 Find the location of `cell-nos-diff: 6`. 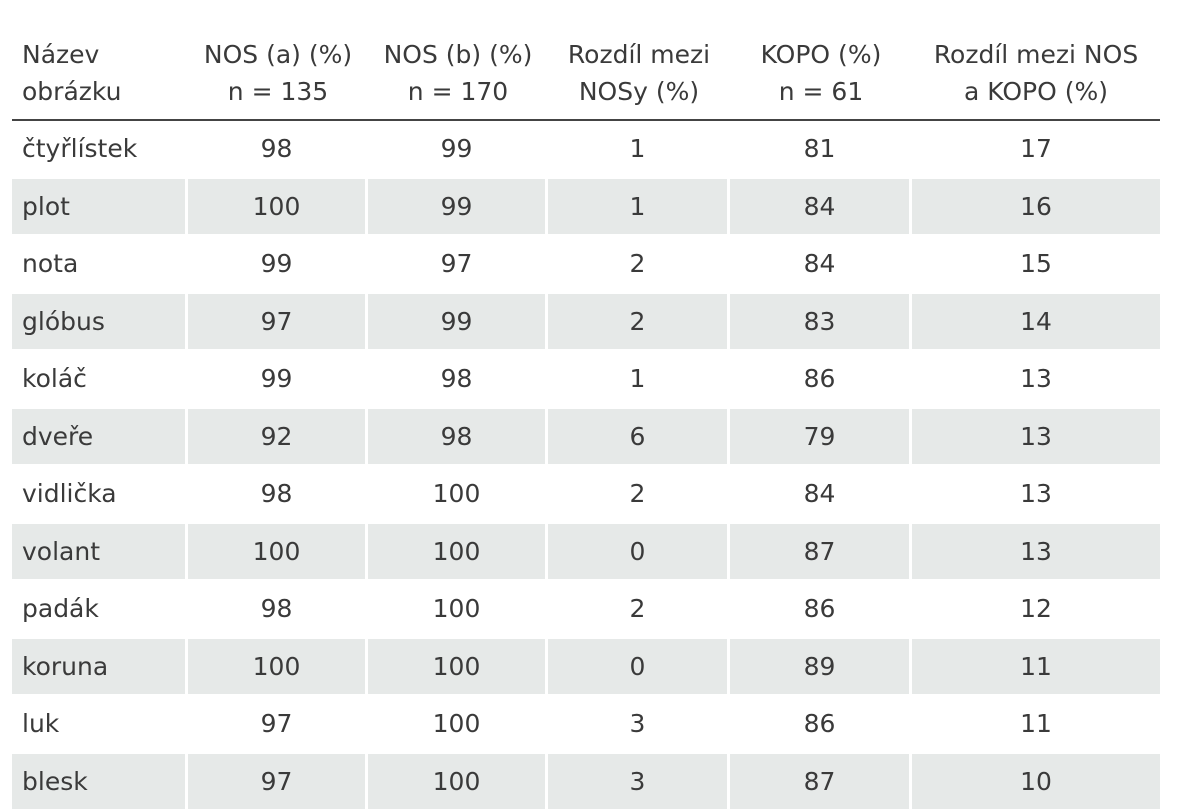

cell-nos-diff: 6 is located at coordinates (639, 437).